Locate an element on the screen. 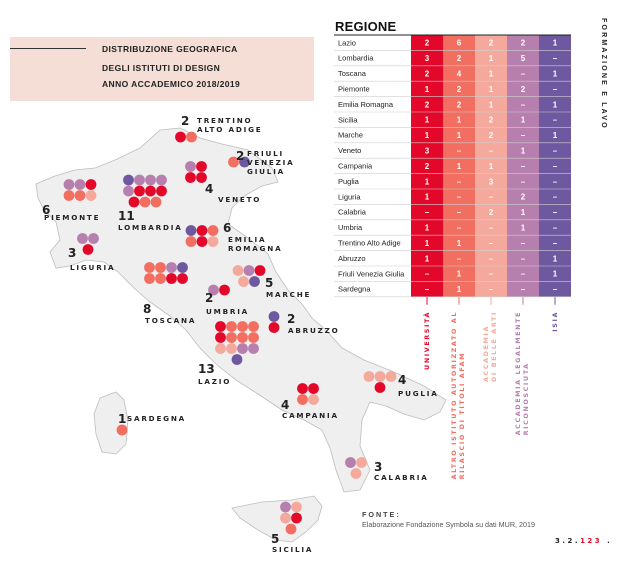 The height and width of the screenshot is (567, 644). cell-value-accademia_riconosciuta: 2 is located at coordinates (523, 43).